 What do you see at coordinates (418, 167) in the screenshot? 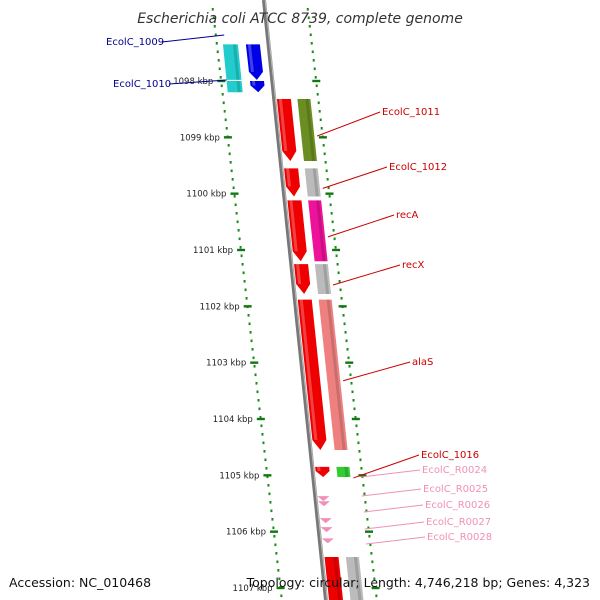
I see `gene-label-EcolC_1012: EcolC_1012` at bounding box center [418, 167].